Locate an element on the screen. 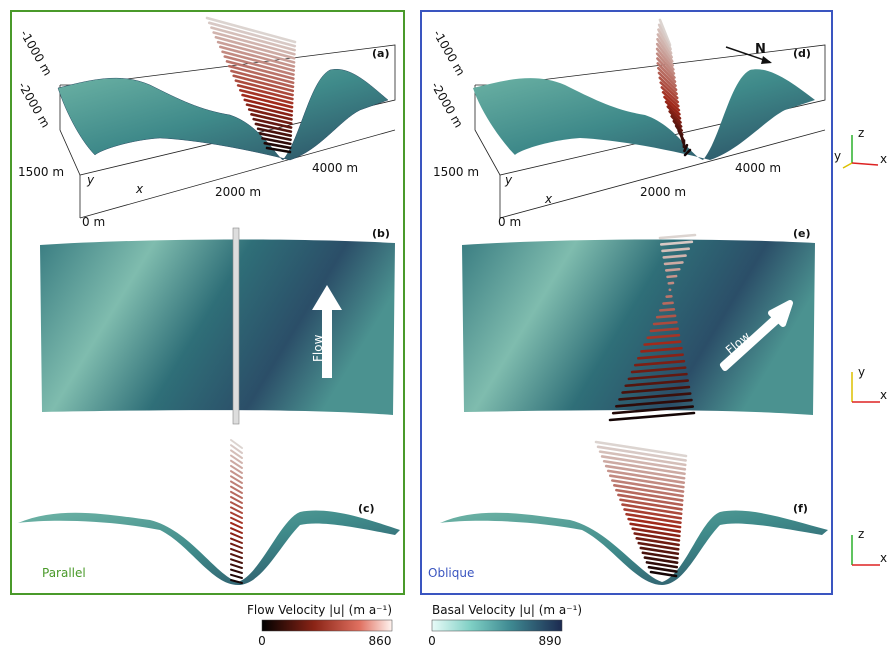 The width and height of the screenshot is (892, 650). axis-label: x is located at coordinates (883, 558).